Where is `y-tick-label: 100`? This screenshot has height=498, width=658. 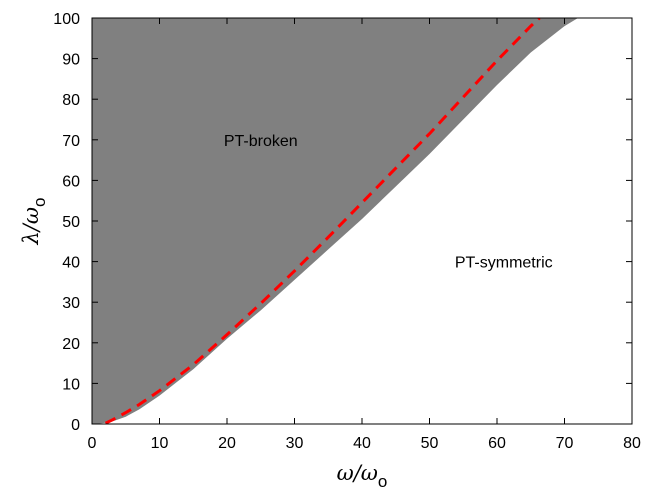 y-tick-label: 100 is located at coordinates (66, 19).